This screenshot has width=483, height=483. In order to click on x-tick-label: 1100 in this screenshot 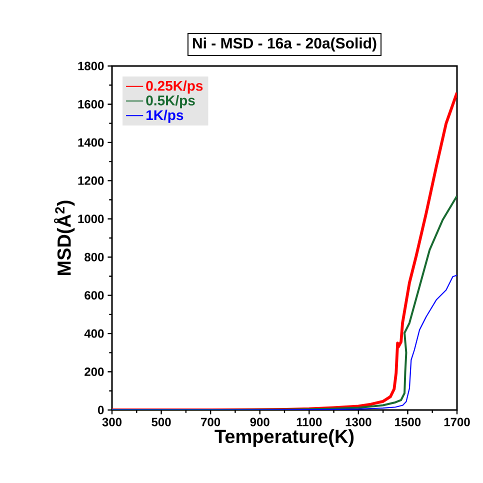, I will do `click(309, 422)`.